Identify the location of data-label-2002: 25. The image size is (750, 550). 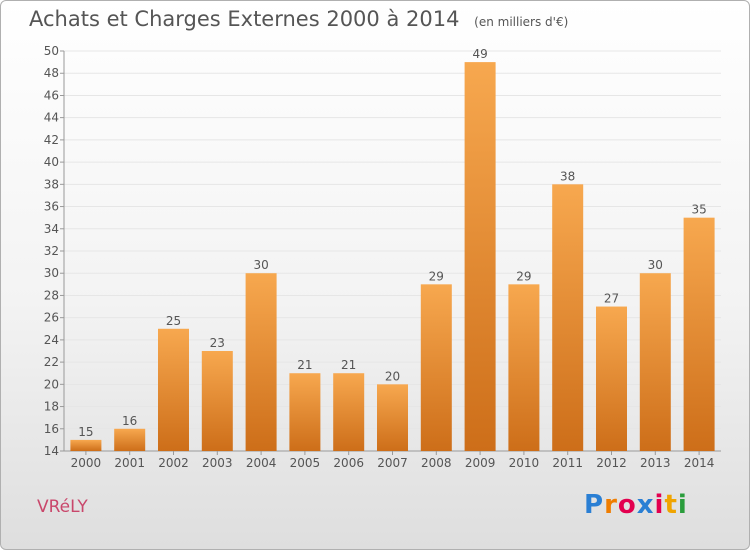
(173, 321).